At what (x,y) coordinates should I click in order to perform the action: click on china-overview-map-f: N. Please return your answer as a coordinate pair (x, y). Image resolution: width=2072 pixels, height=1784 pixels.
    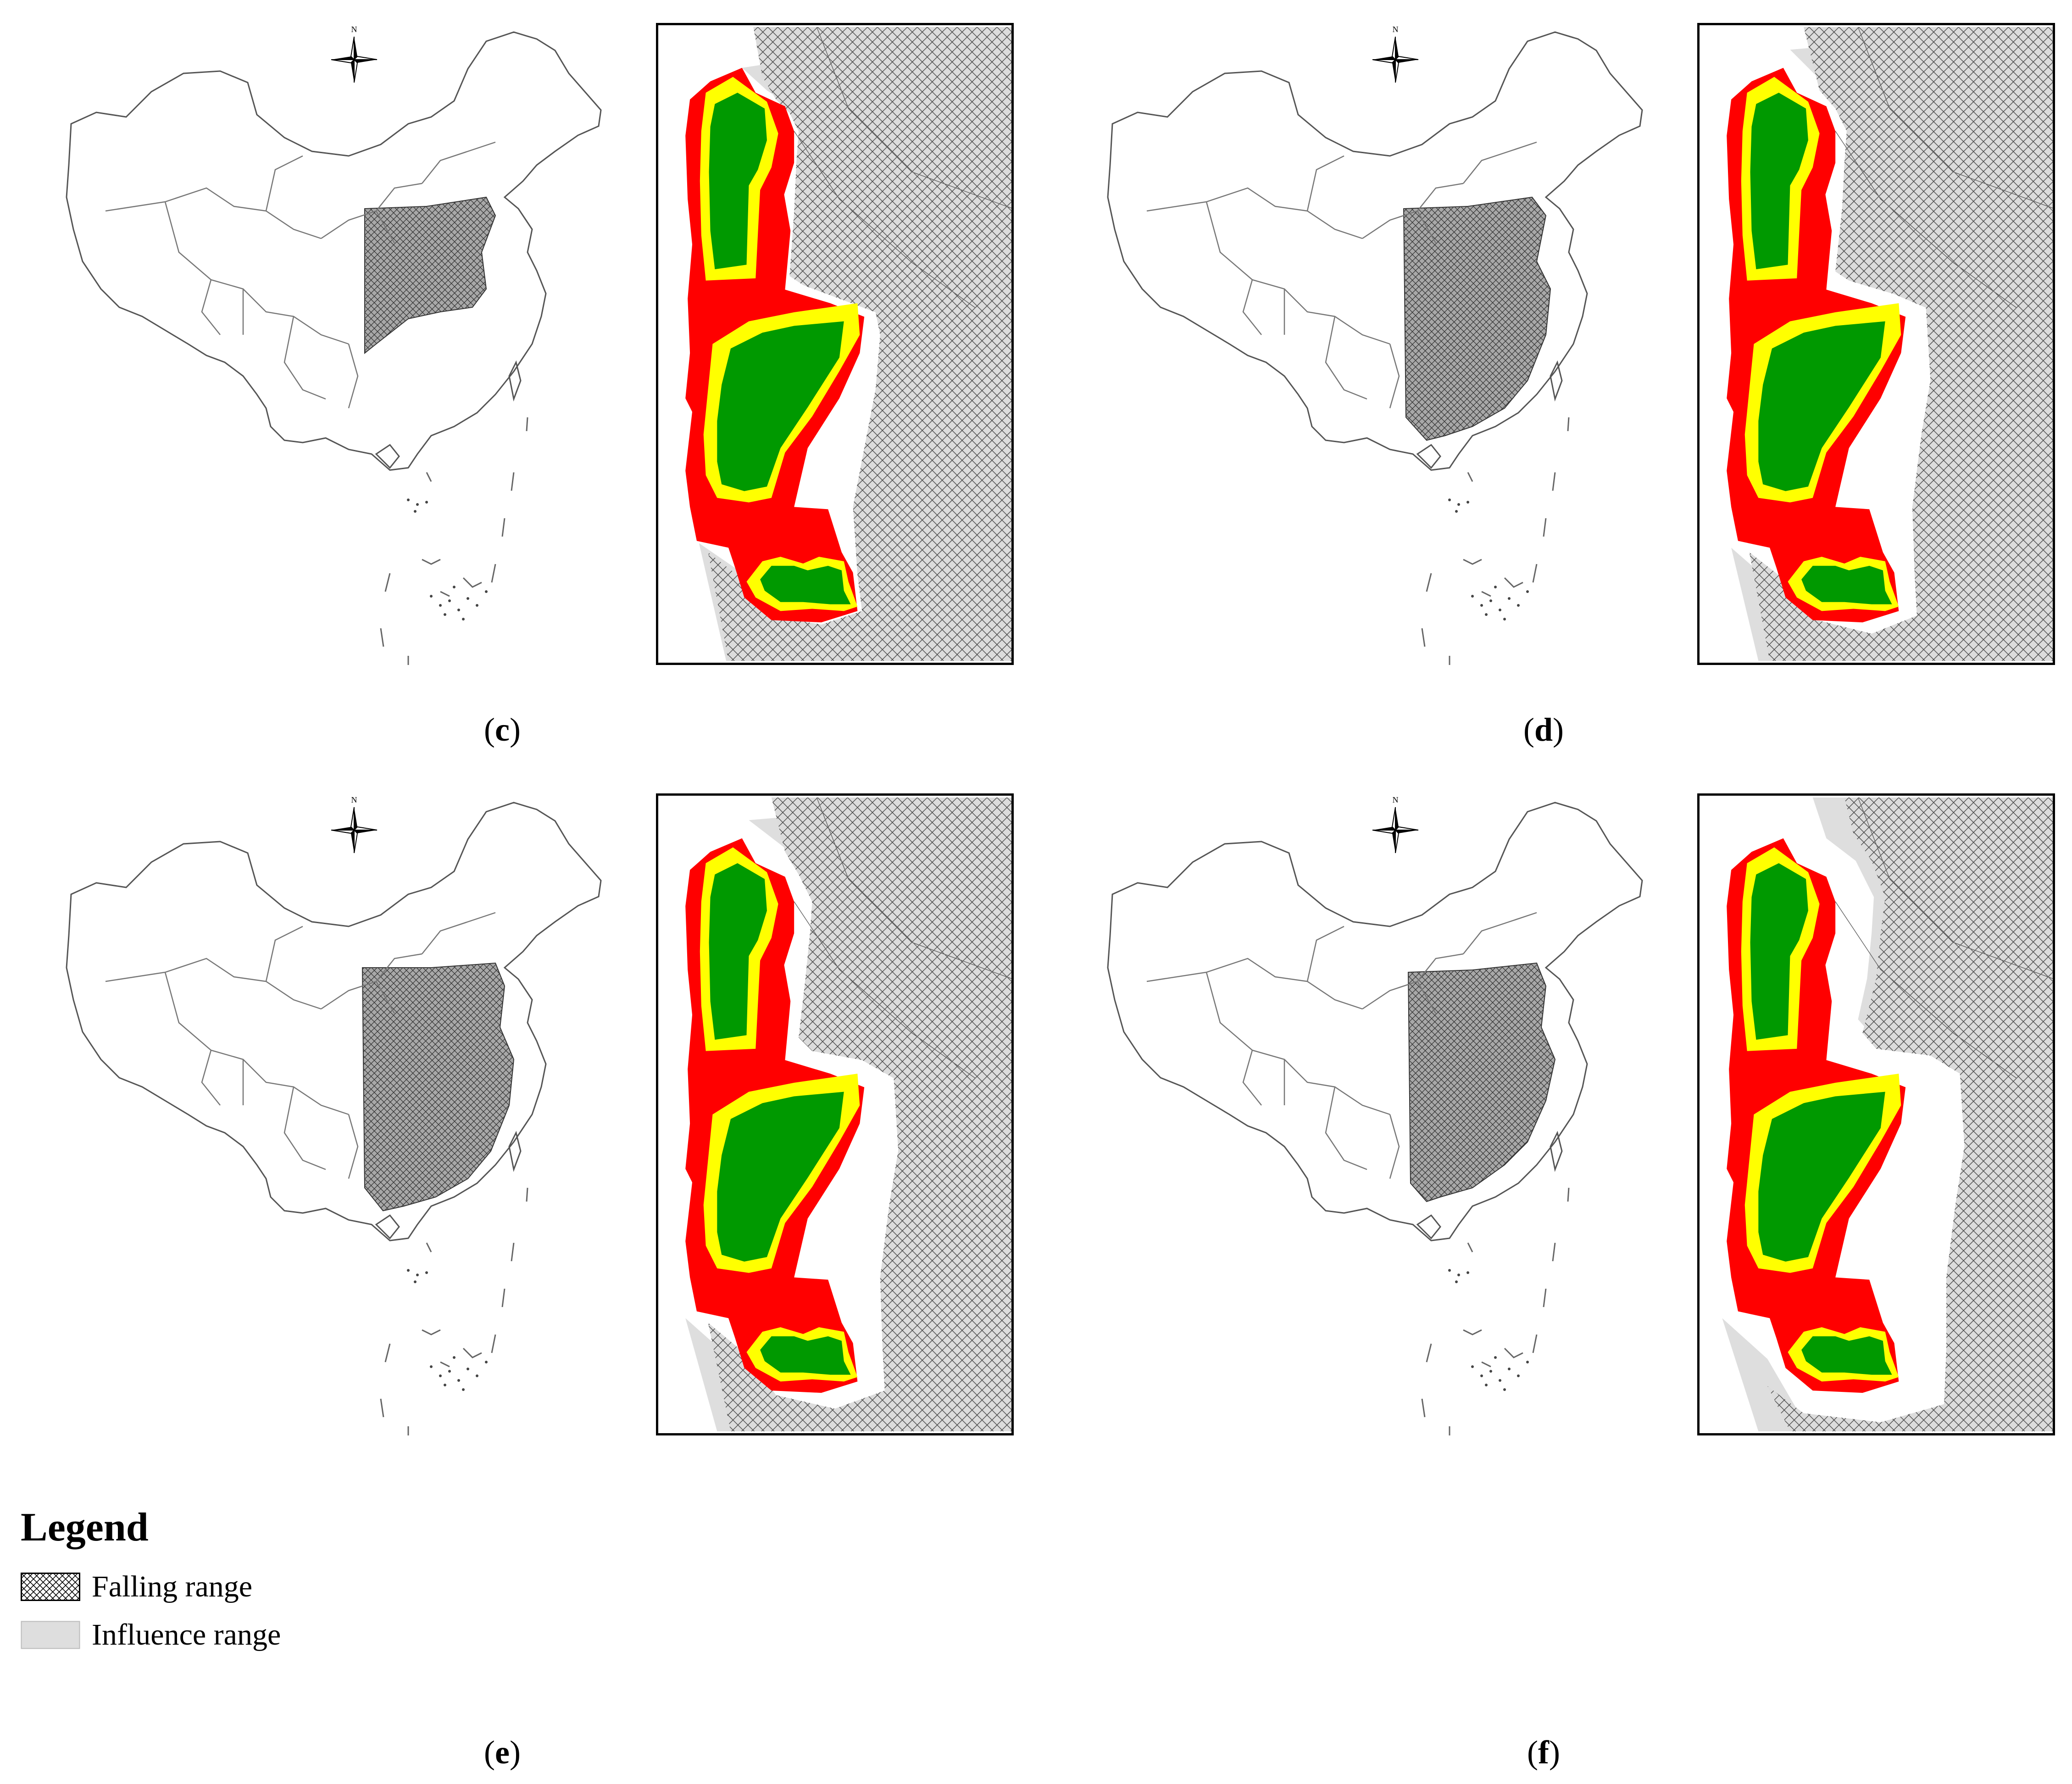
    Looking at the image, I should click on (1371, 1114).